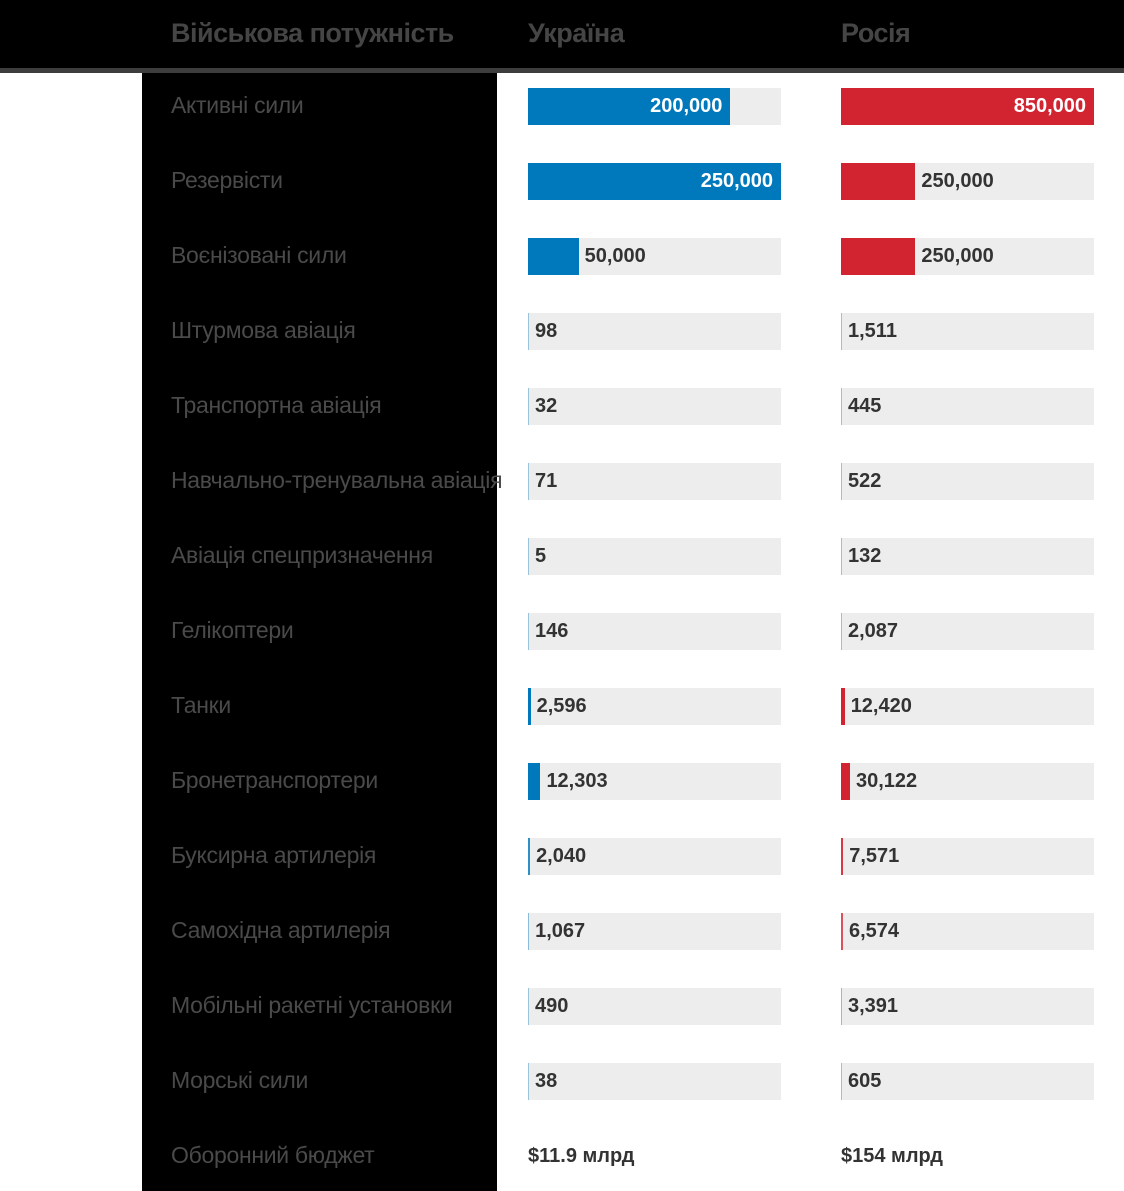  What do you see at coordinates (881, 706) in the screenshot?
I see `value-label: 12,420` at bounding box center [881, 706].